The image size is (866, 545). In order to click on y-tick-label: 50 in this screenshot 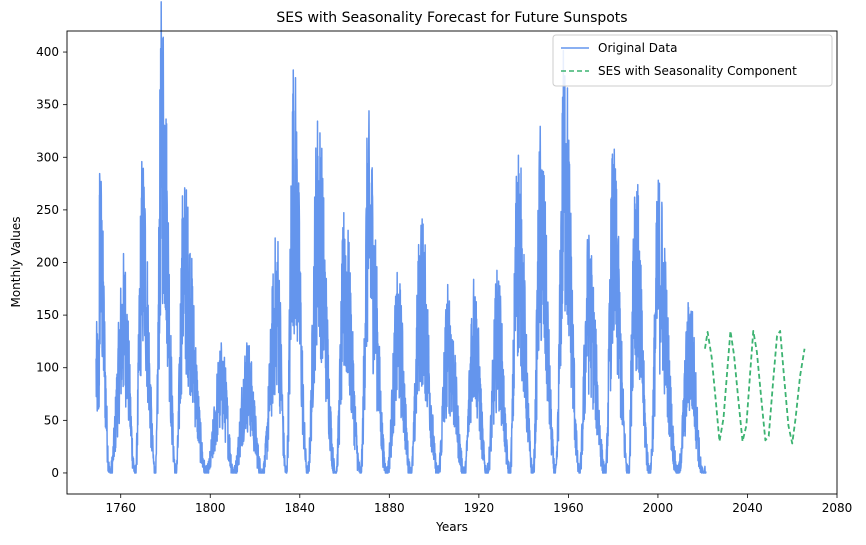, I will do `click(51, 420)`.